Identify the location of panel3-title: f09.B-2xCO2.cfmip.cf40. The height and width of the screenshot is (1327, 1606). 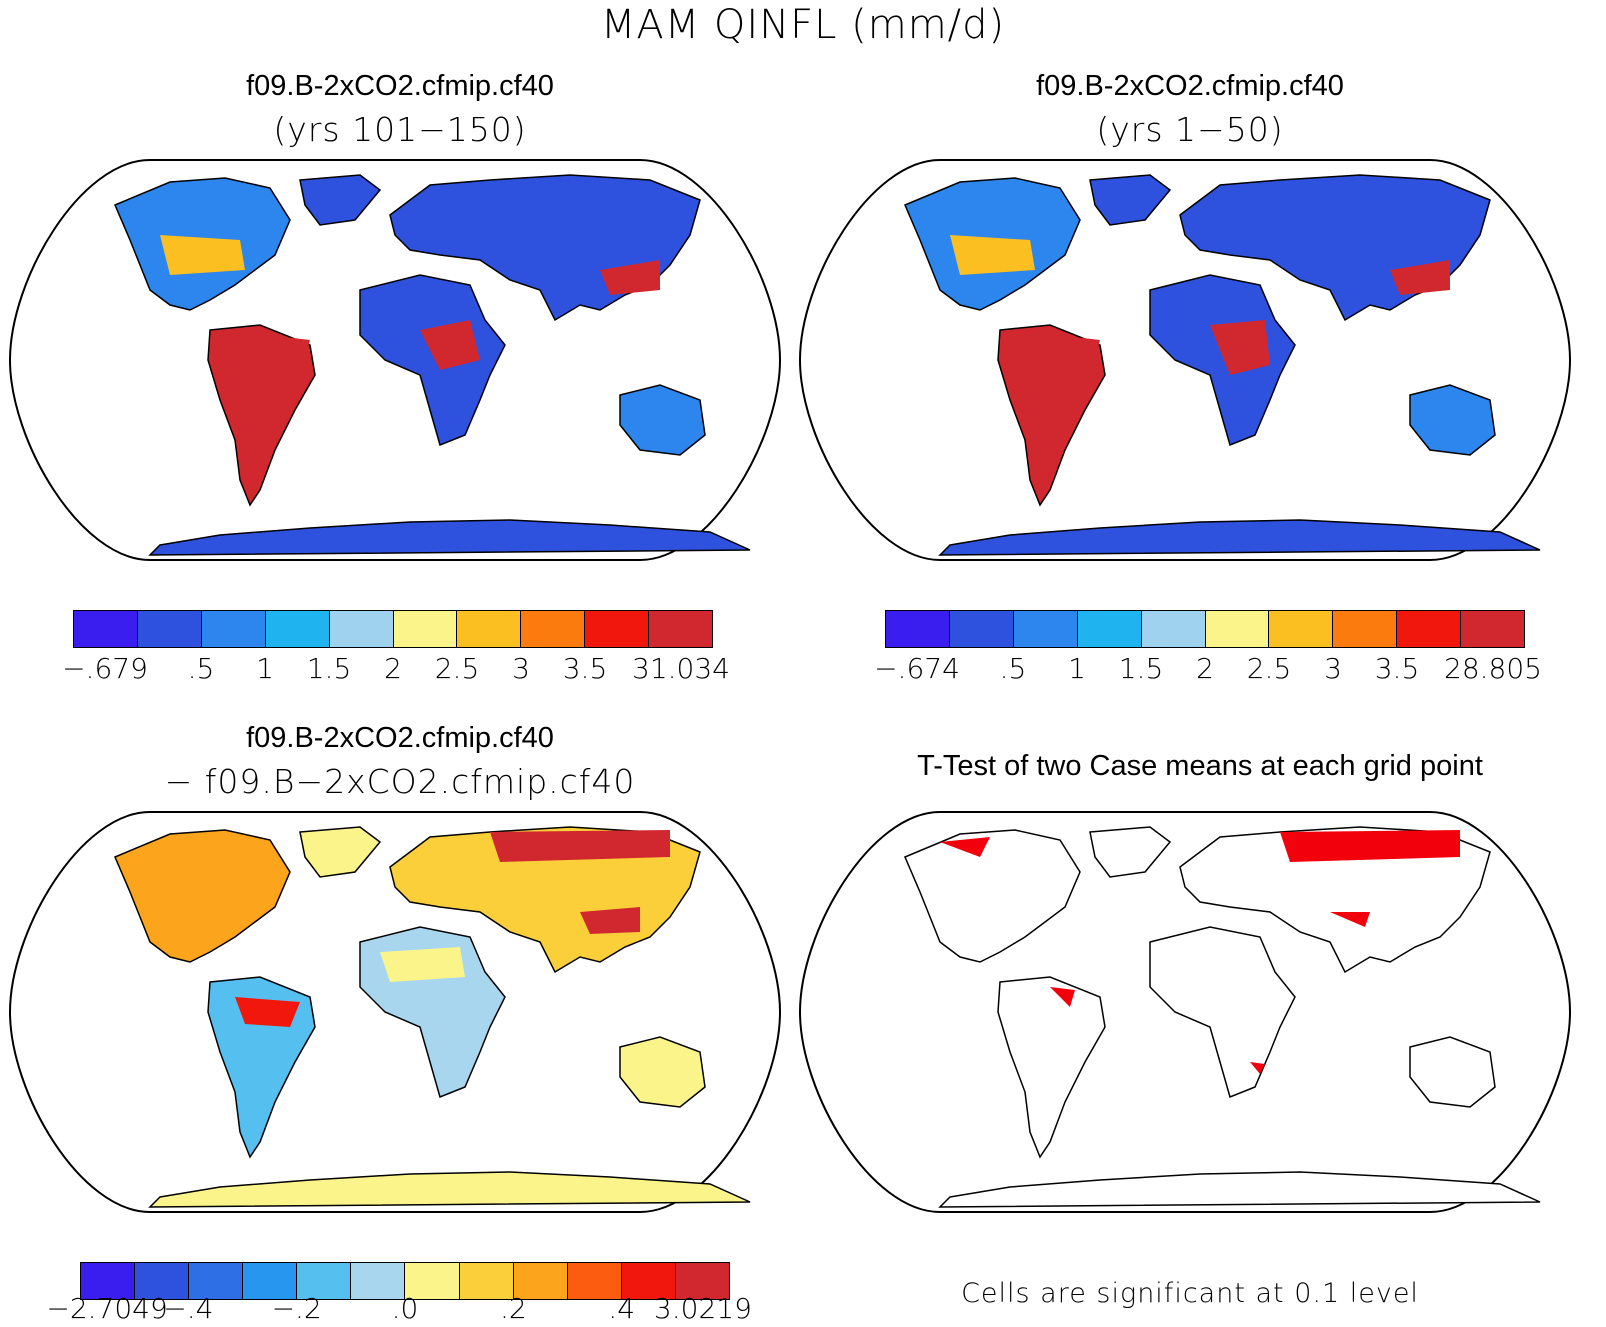
(400, 738).